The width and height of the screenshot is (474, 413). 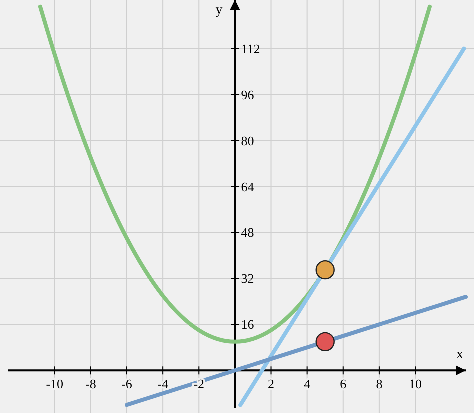 I want to click on y-tick-label: 80, so click(x=247, y=140).